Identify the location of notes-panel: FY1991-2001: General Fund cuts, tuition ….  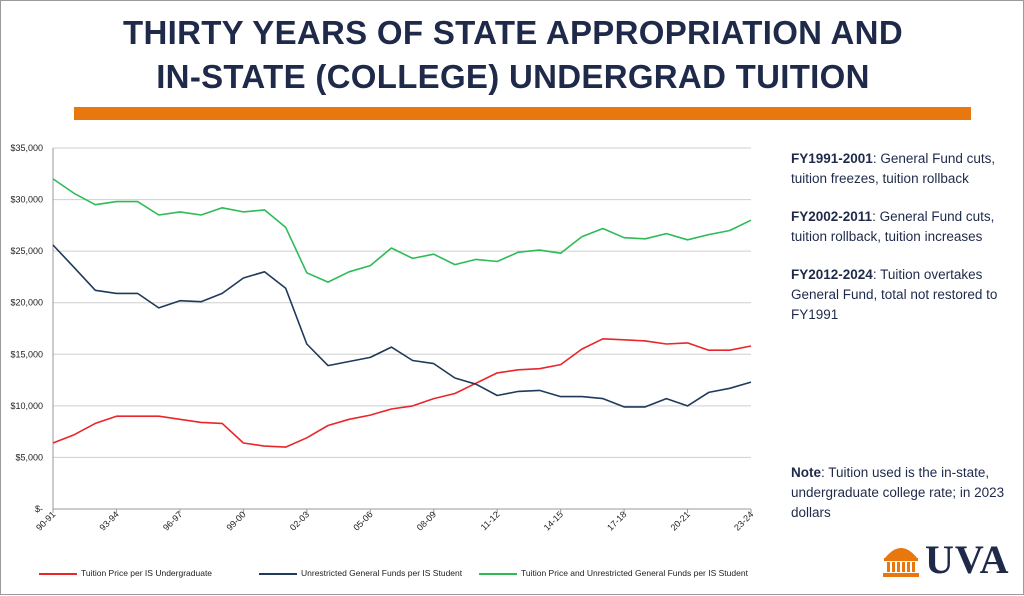
(896, 246).